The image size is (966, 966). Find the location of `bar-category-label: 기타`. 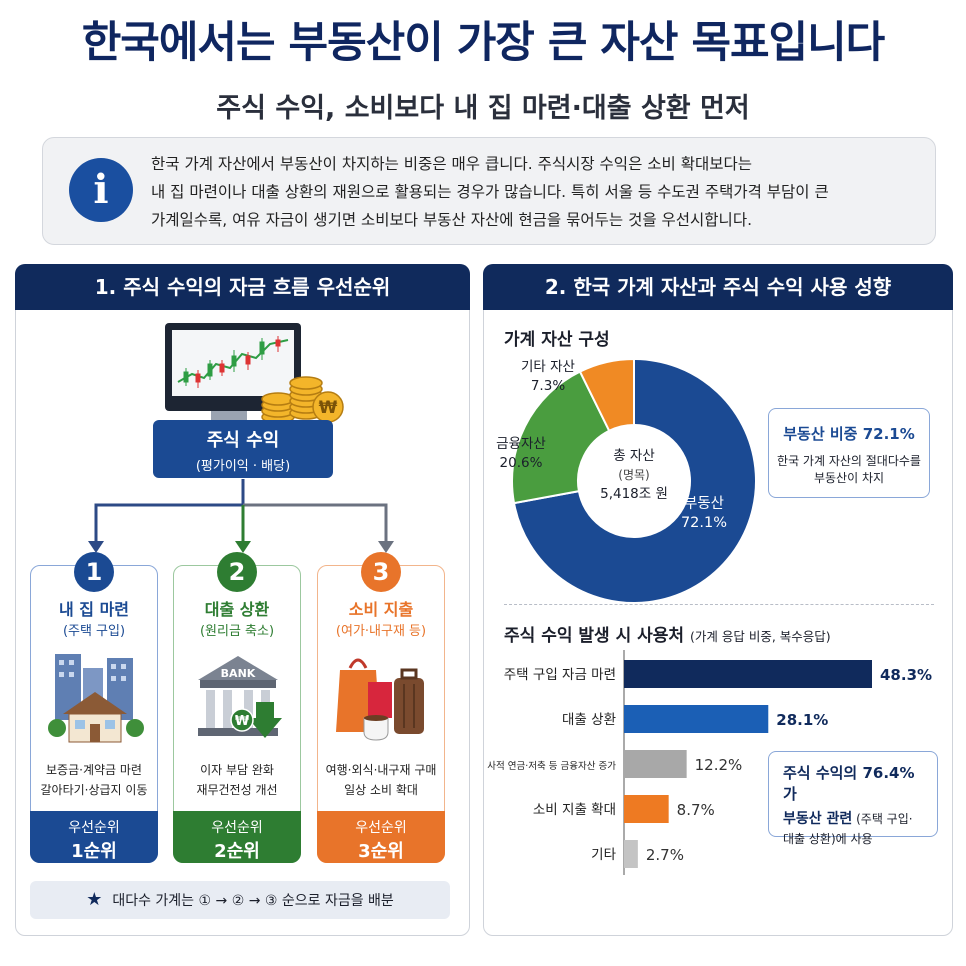

bar-category-label: 기타 is located at coordinates (603, 855).